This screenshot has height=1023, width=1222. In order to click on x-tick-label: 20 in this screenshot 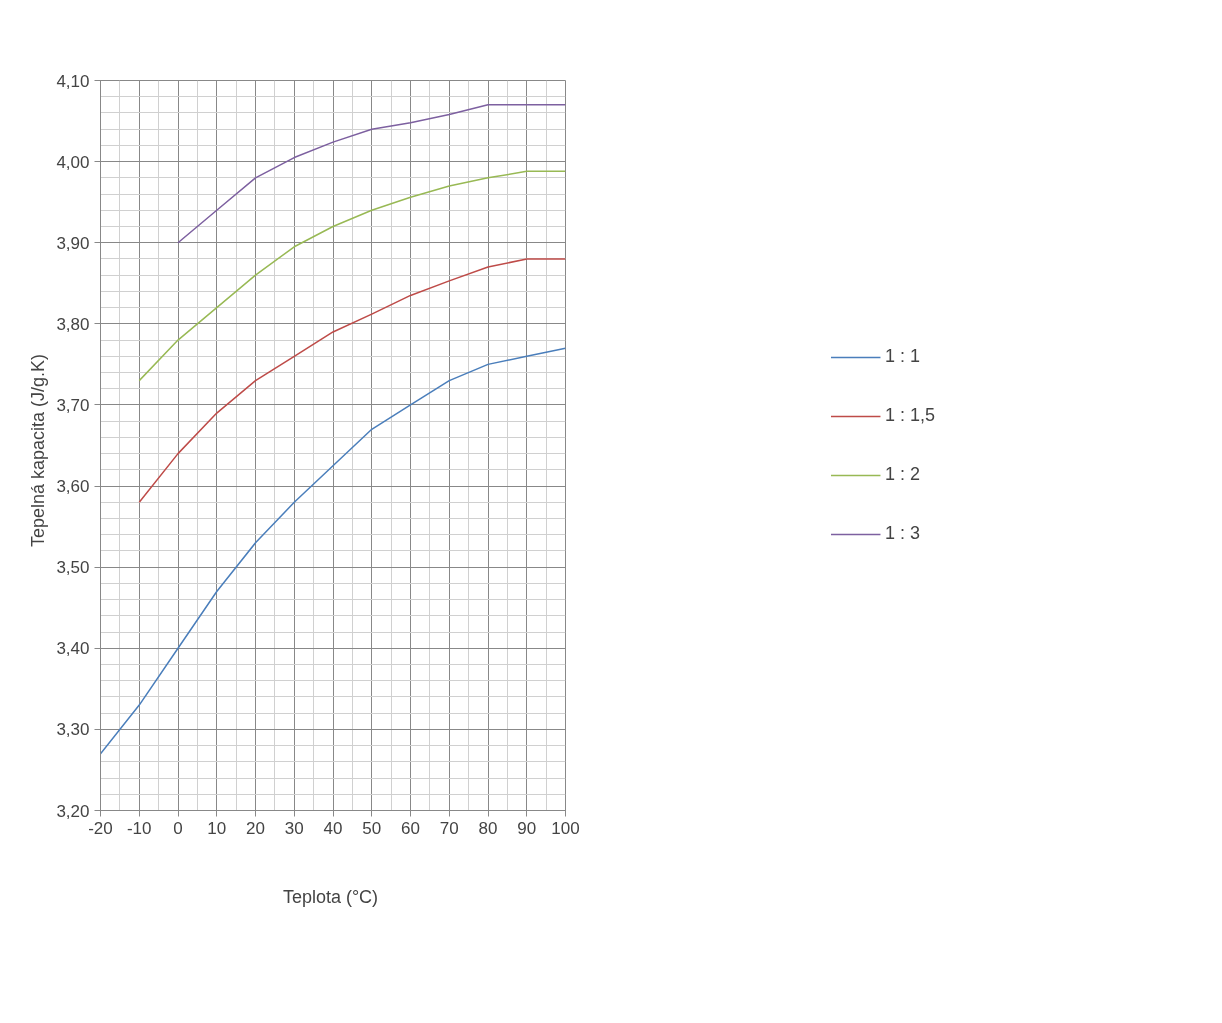, I will do `click(255, 828)`.